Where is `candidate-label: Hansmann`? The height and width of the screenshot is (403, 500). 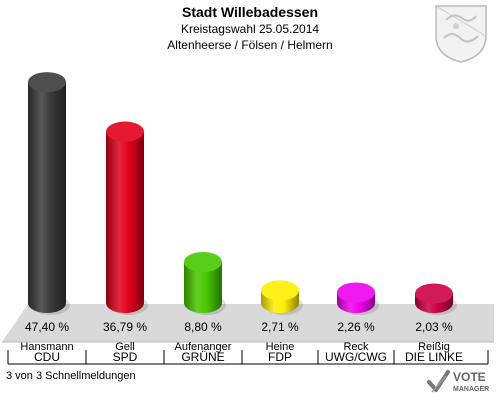 candidate-label: Hansmann is located at coordinates (46, 347).